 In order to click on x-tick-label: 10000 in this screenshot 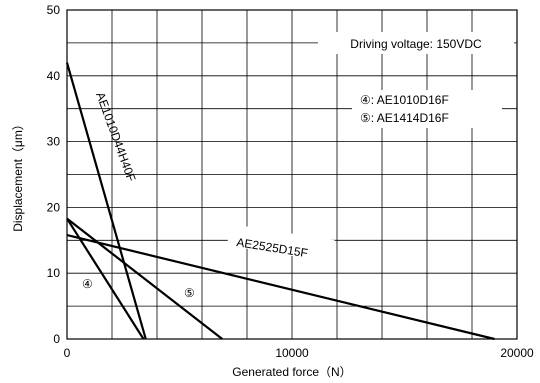, I will do `click(292, 353)`.